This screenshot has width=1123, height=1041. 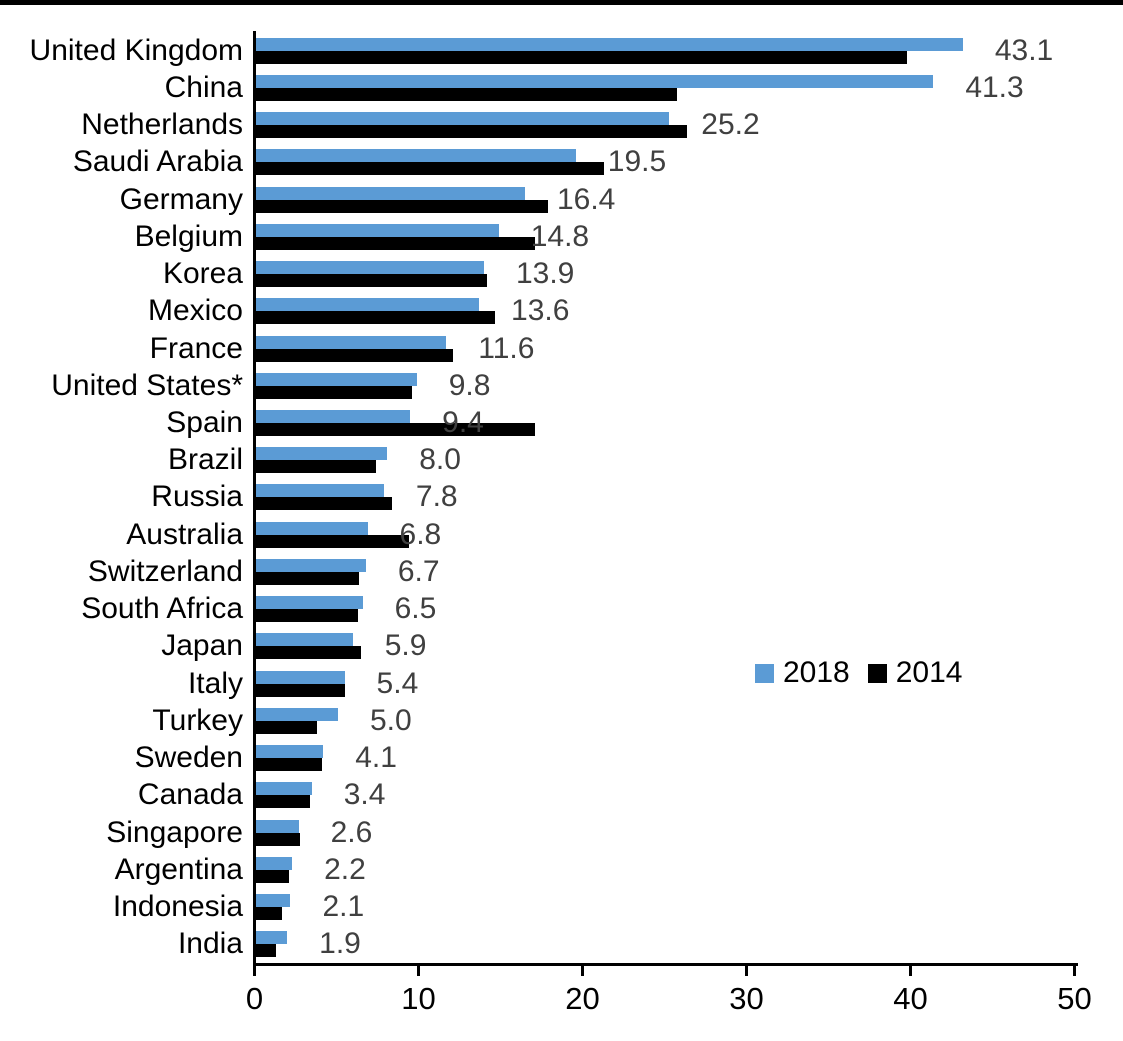 What do you see at coordinates (391, 720) in the screenshot?
I see `value-label: 5.0` at bounding box center [391, 720].